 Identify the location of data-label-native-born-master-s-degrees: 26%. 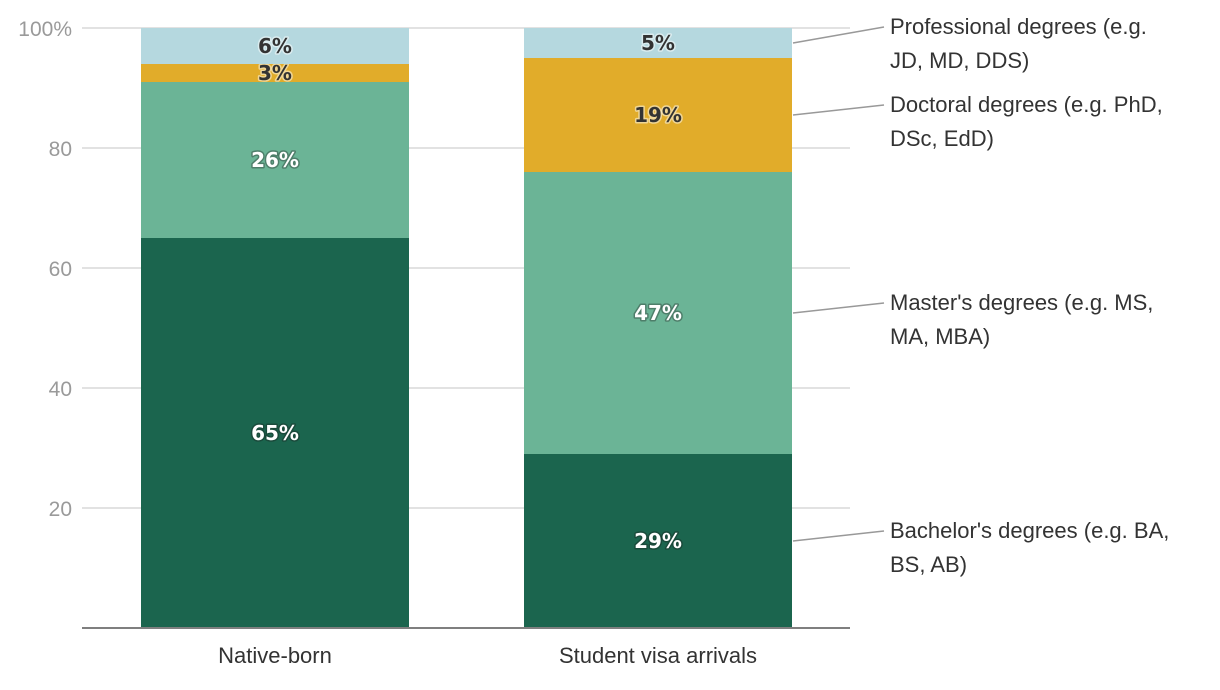
(275, 160).